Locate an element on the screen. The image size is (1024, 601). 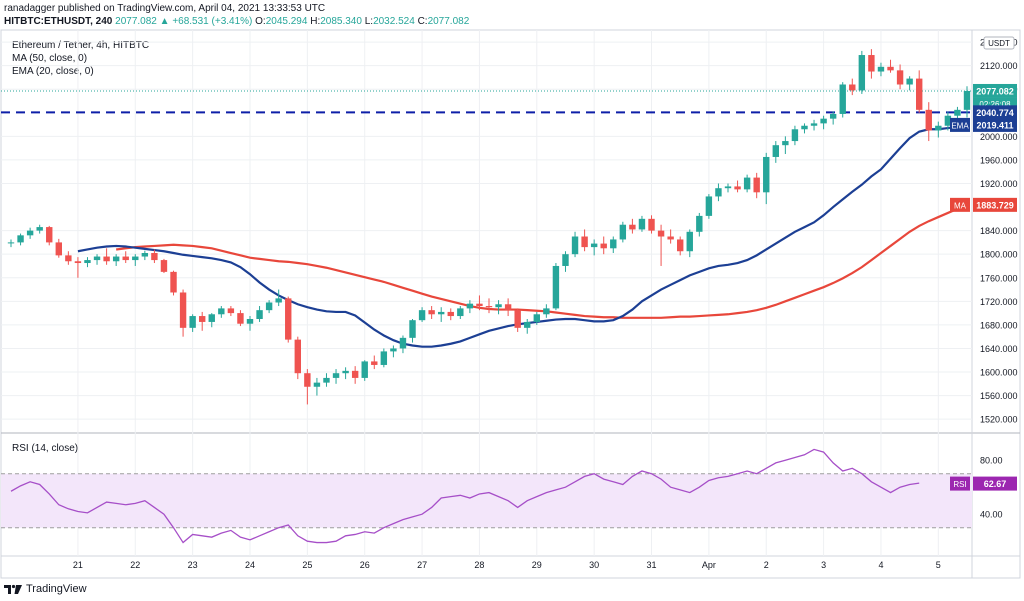
price-change: ▲ +68.531 (+3.41%) is located at coordinates (206, 21).